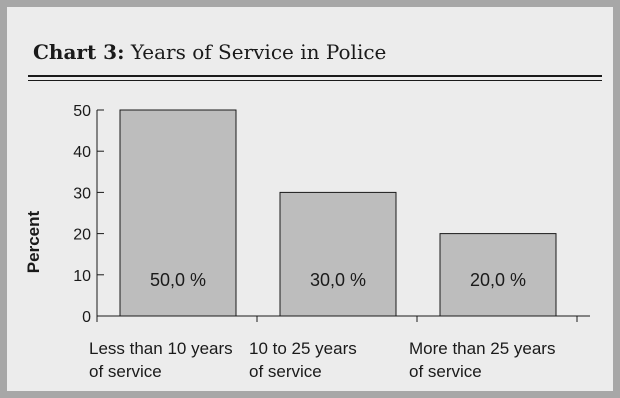  Describe the element at coordinates (86, 317) in the screenshot. I see `y-tick-label: 0` at that location.